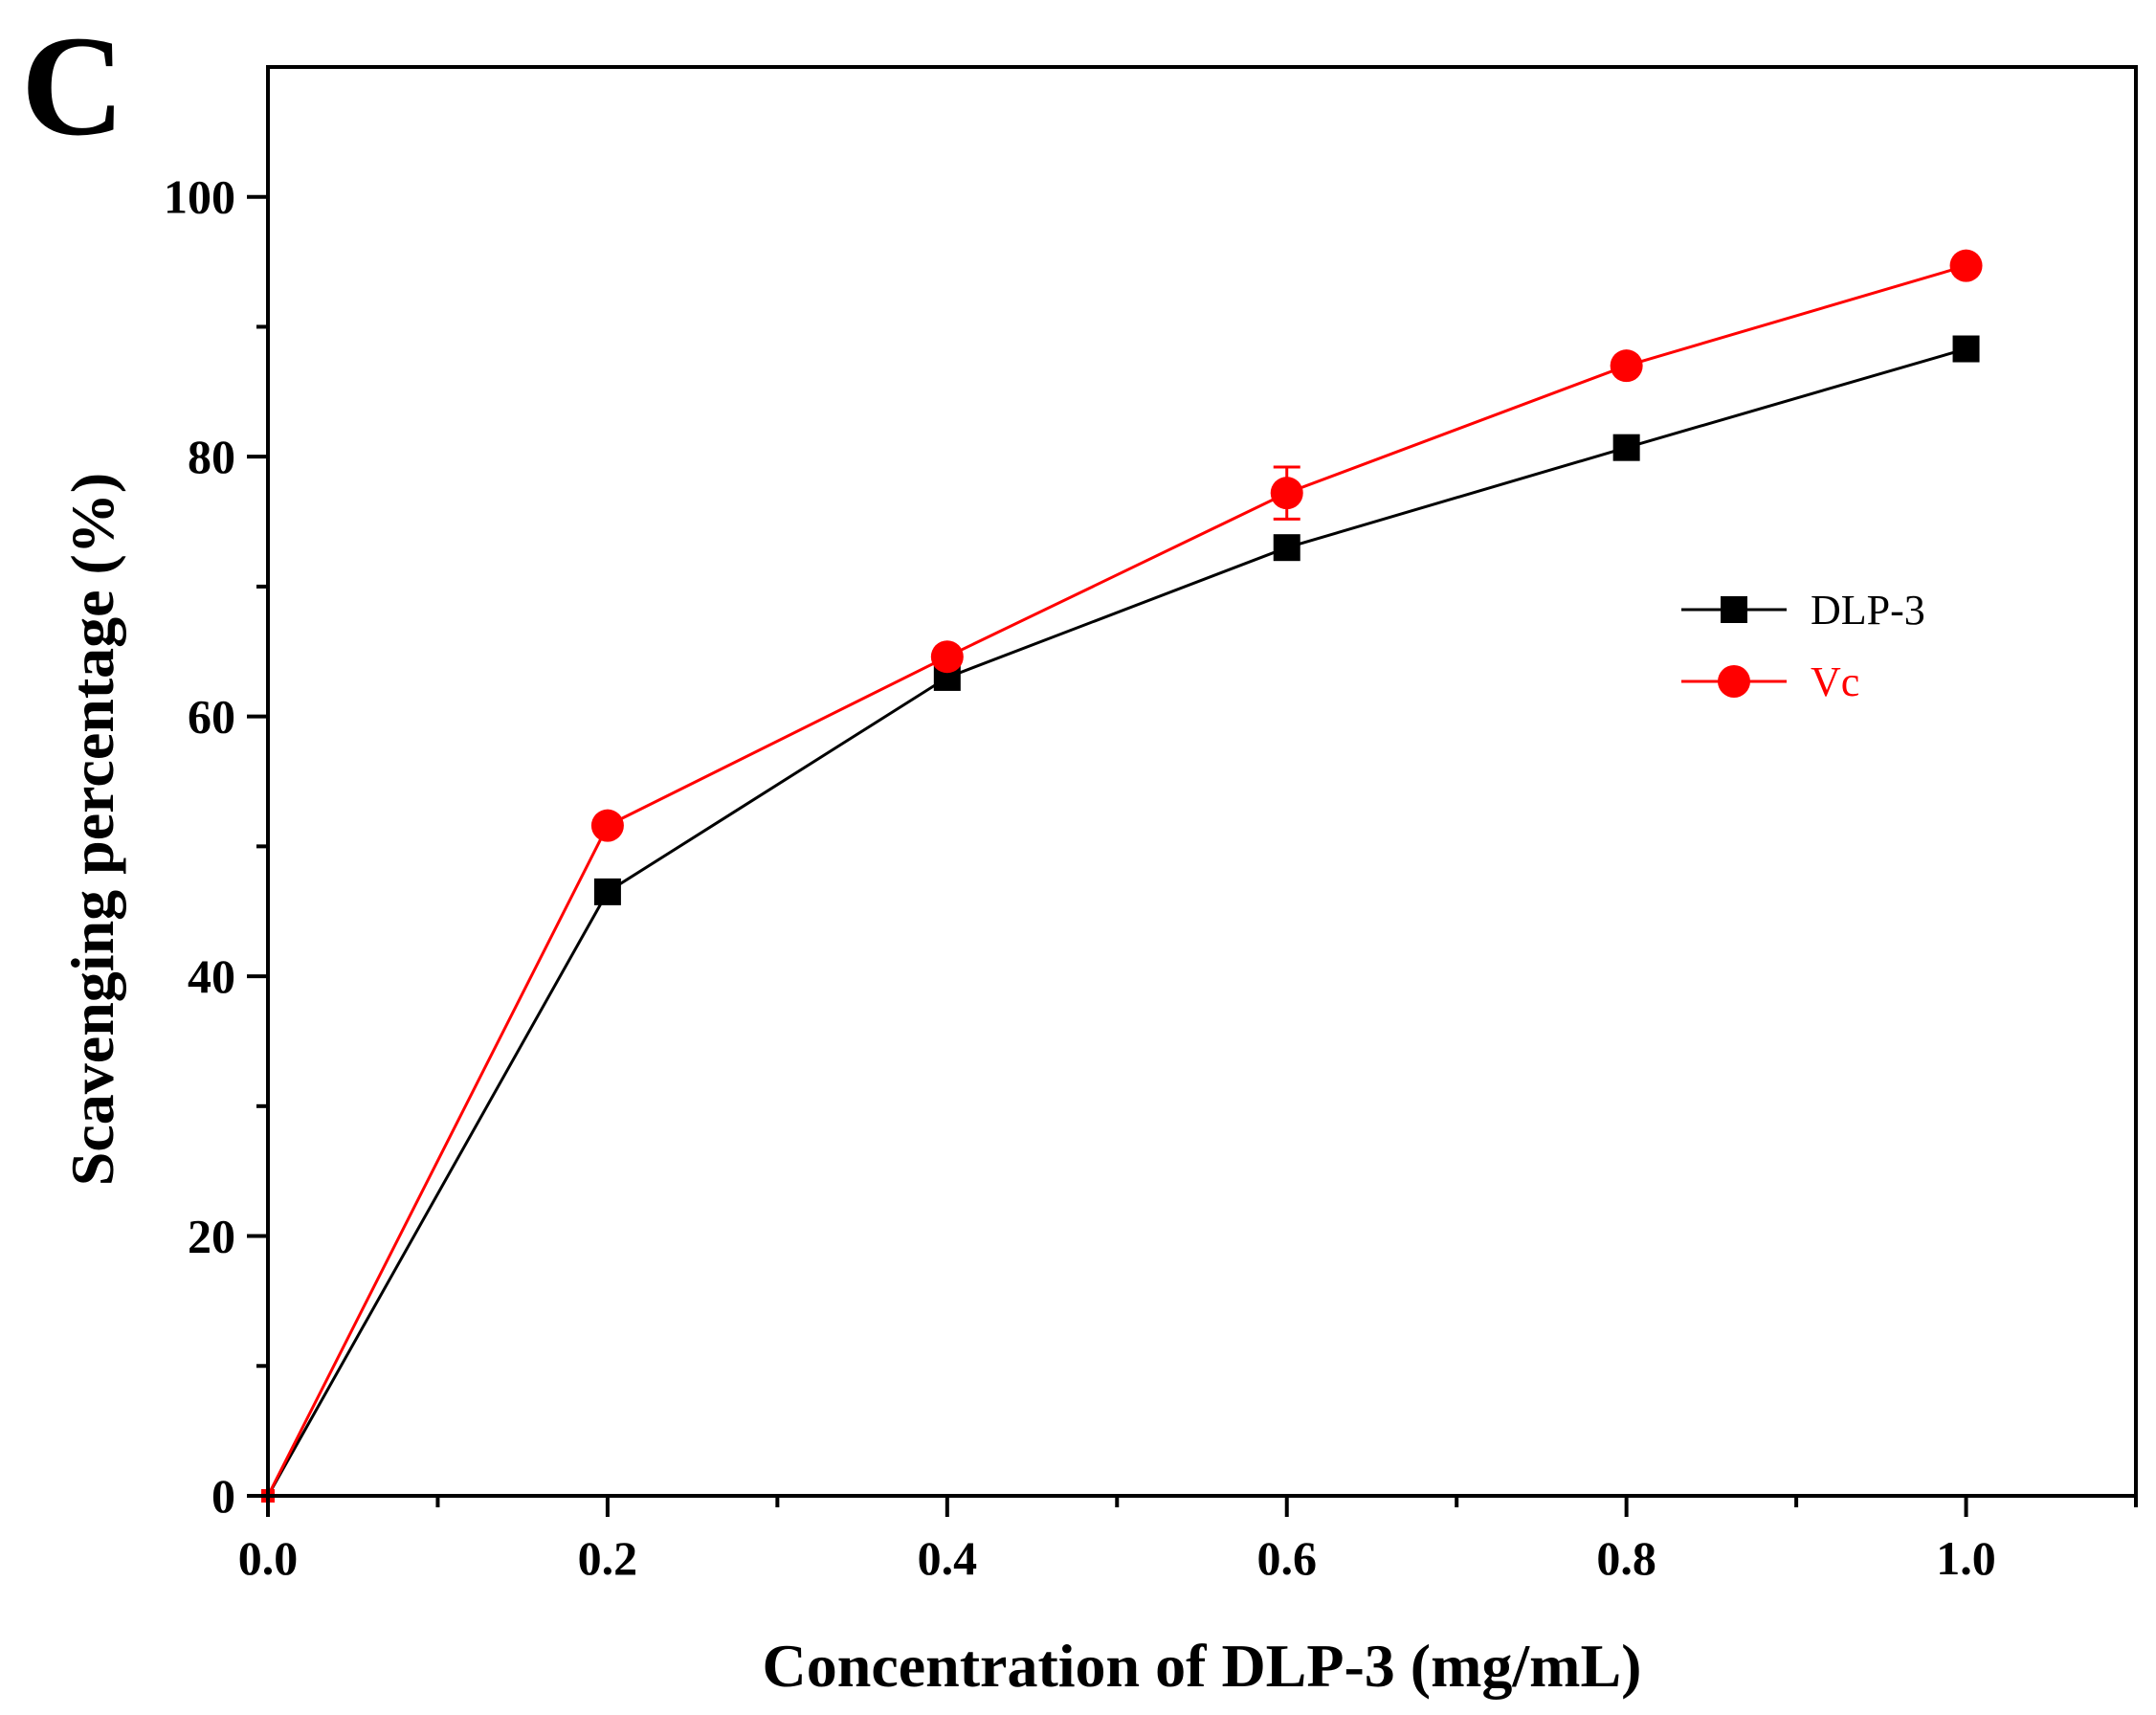  Describe the element at coordinates (268, 1558) in the screenshot. I see `x-tick-label: 0.0` at that location.